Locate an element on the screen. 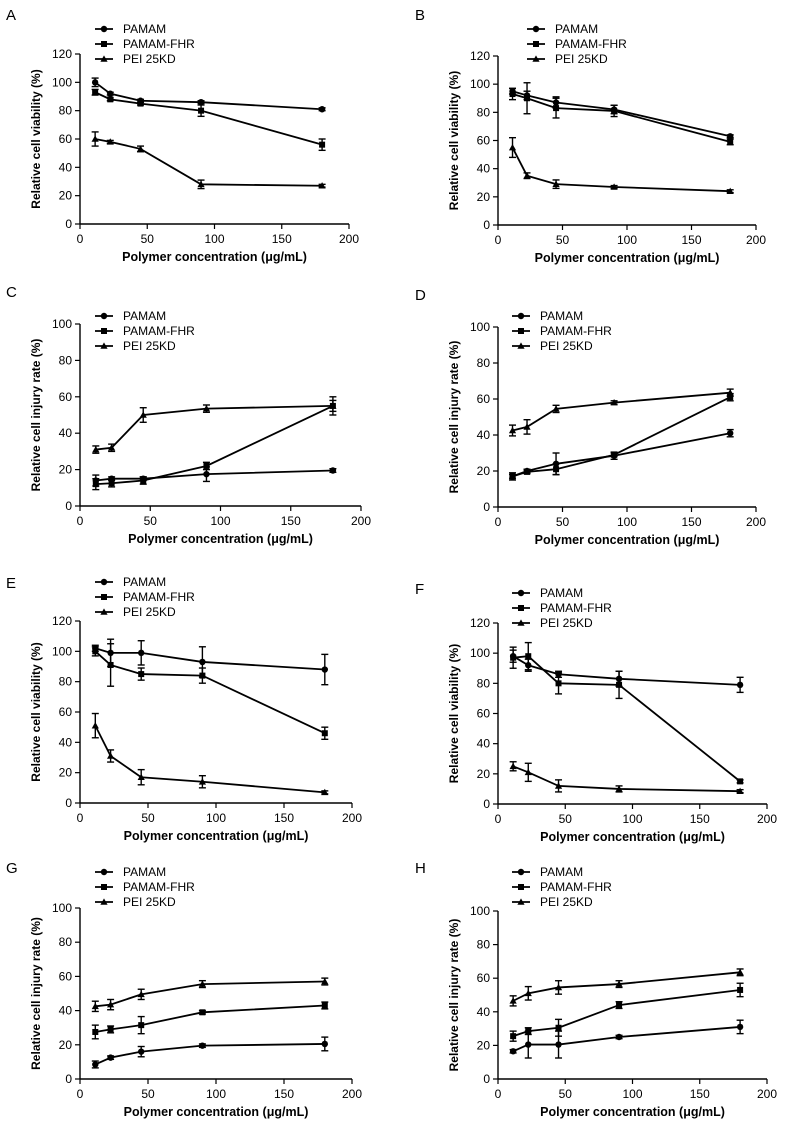  y-tick-label: 40 is located at coordinates (484, 435).